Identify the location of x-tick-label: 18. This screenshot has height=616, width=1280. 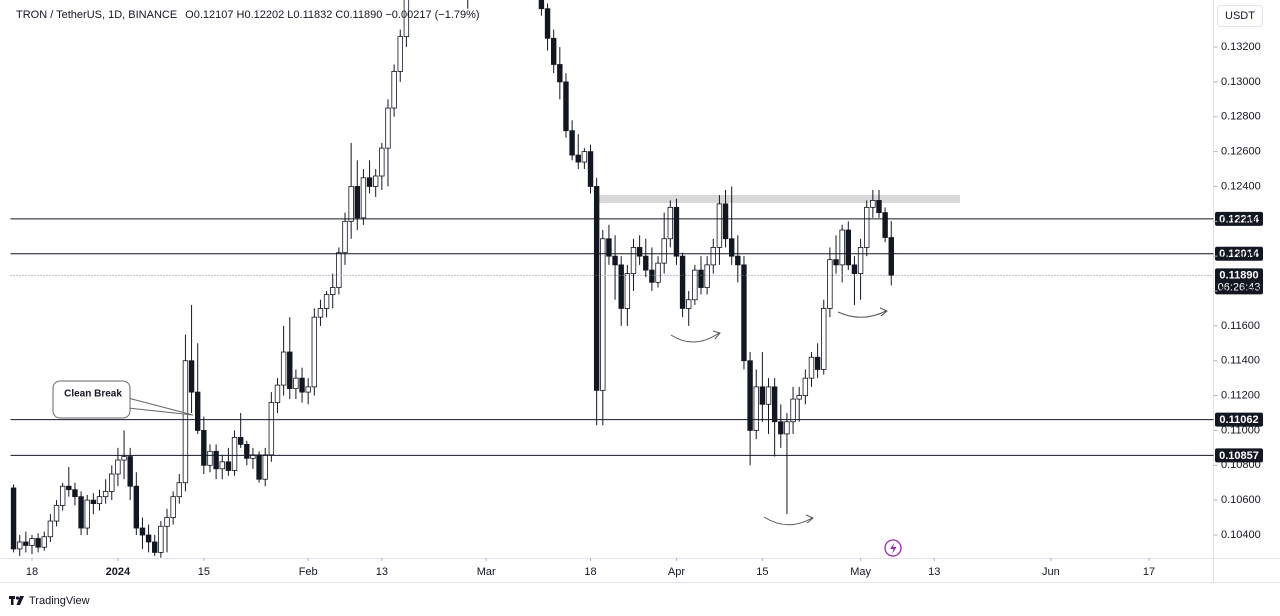
(590, 572).